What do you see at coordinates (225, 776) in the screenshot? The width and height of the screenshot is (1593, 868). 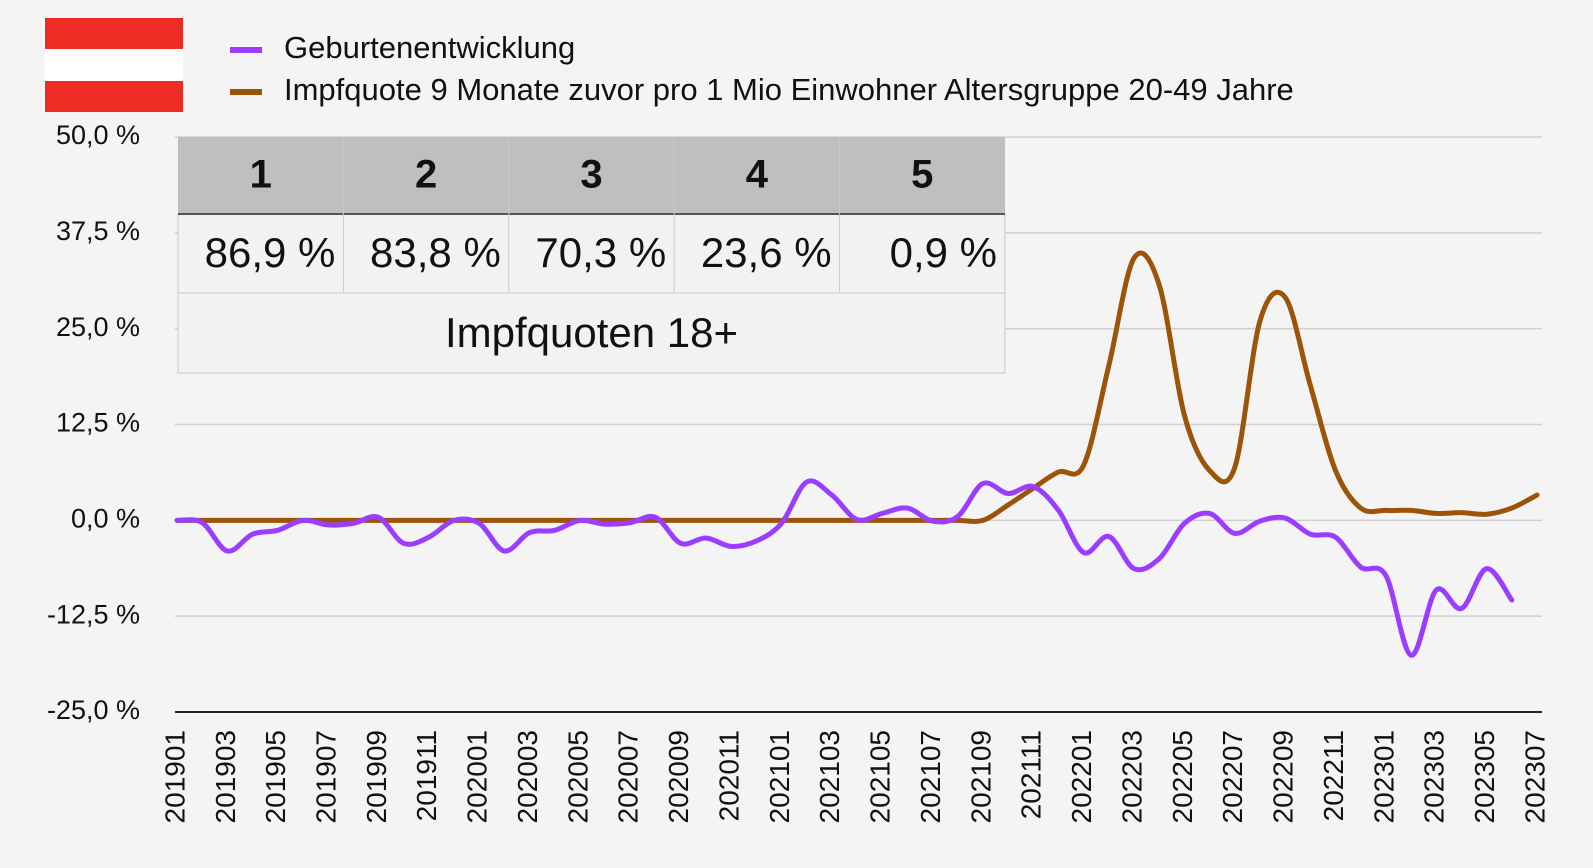 I see `x-tick-label: 201903` at bounding box center [225, 776].